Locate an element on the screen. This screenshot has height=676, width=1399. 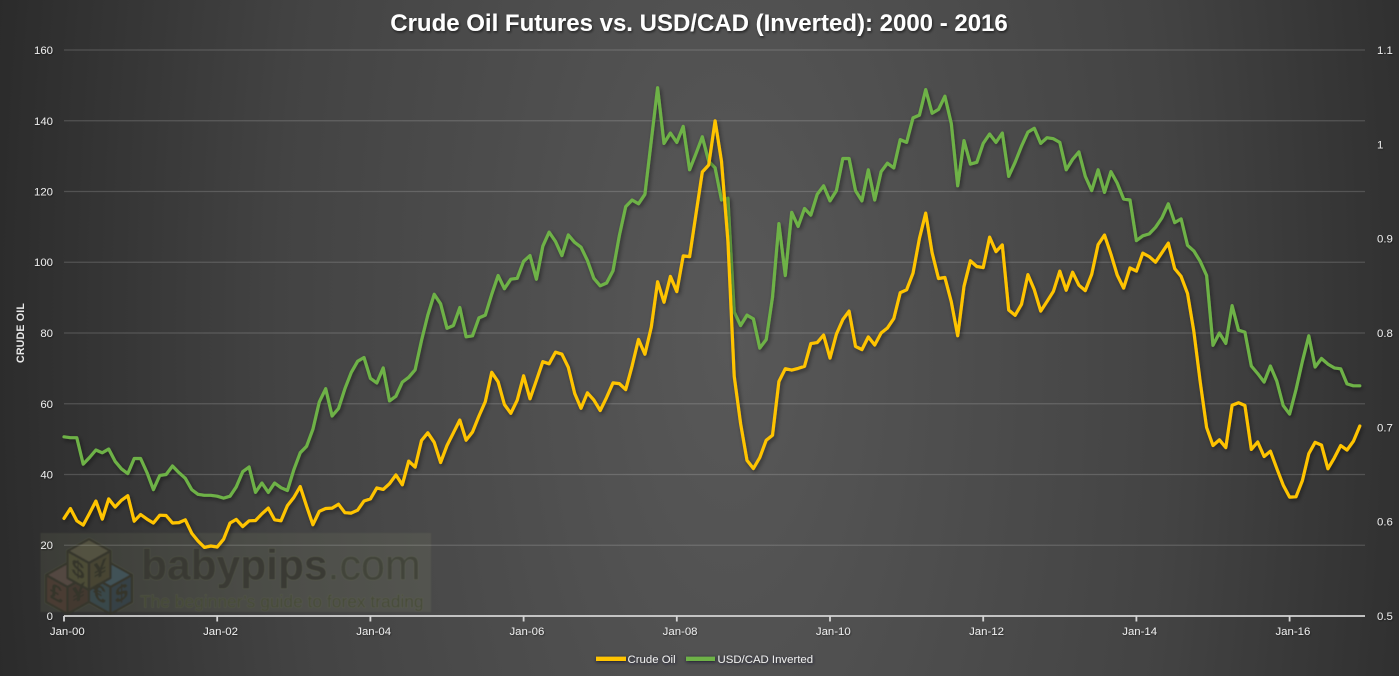
svg-text: Jan-00 is located at coordinates (67, 632).